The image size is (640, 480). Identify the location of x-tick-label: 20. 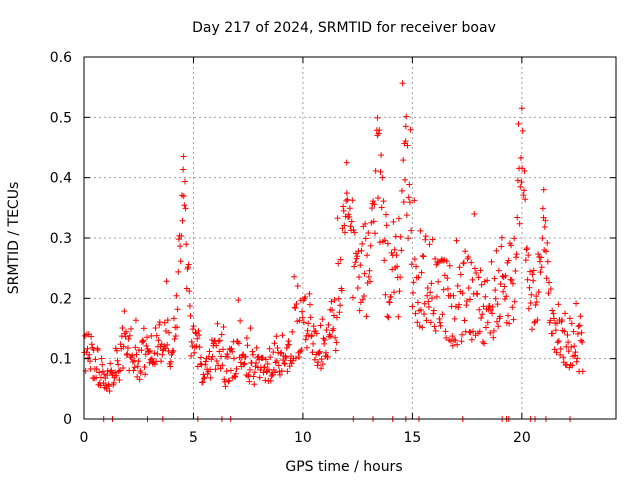
(522, 438).